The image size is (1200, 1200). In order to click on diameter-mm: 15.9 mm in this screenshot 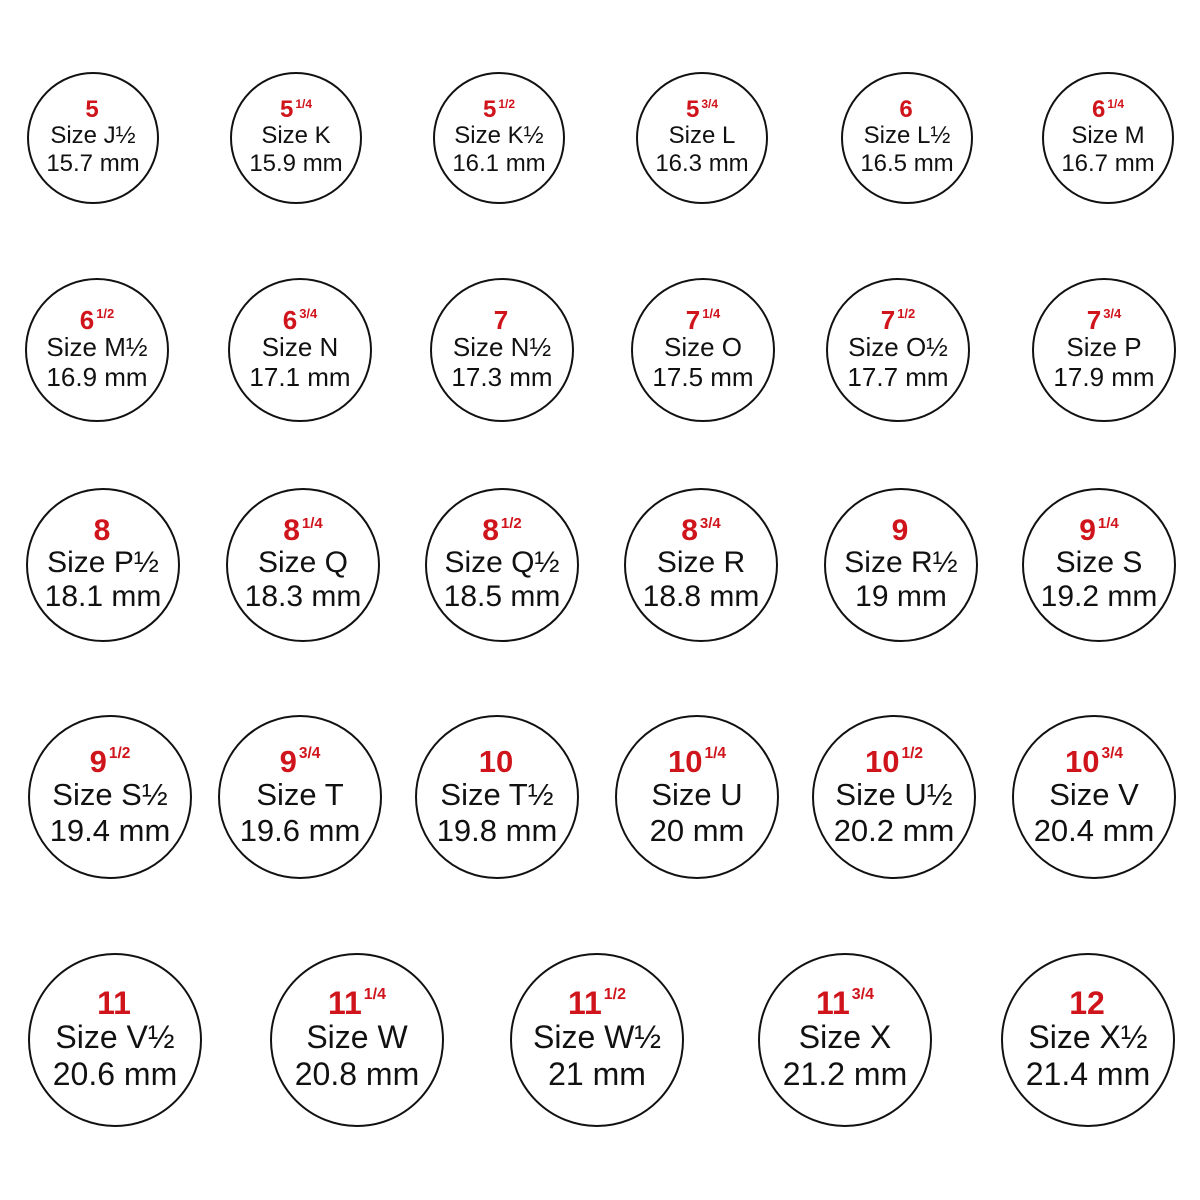, I will do `click(296, 163)`.